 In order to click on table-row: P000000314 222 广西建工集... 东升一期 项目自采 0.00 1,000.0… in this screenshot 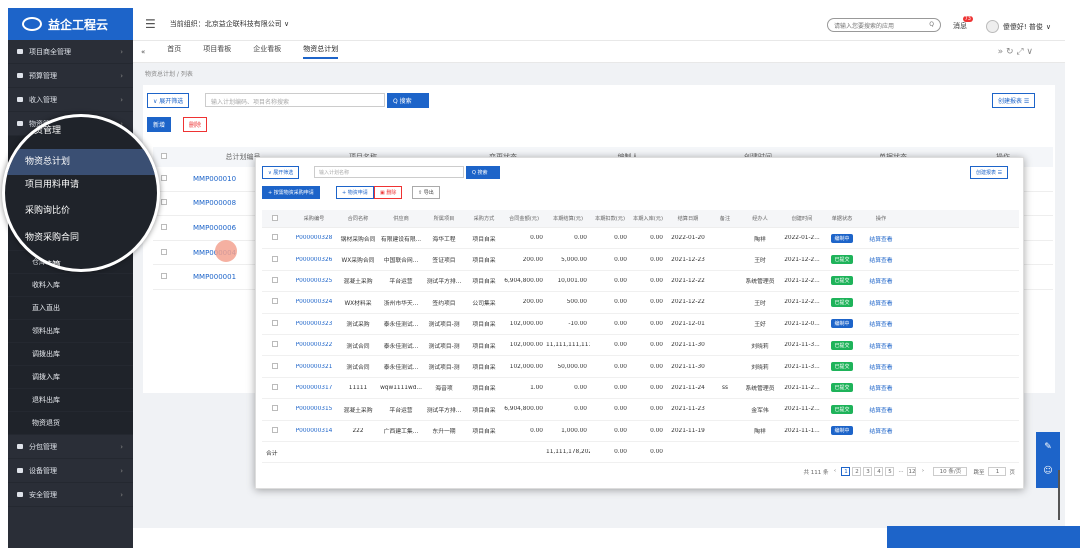, I will do `click(640, 431)`.